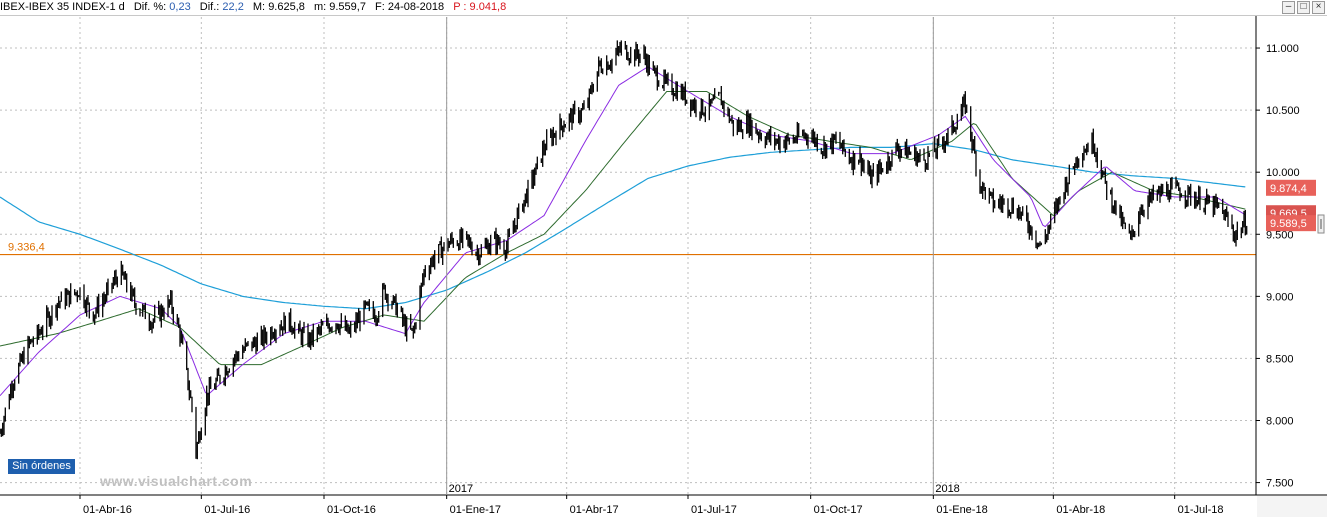  What do you see at coordinates (1288, 7) in the screenshot?
I see `minimize-icon: –` at bounding box center [1288, 7].